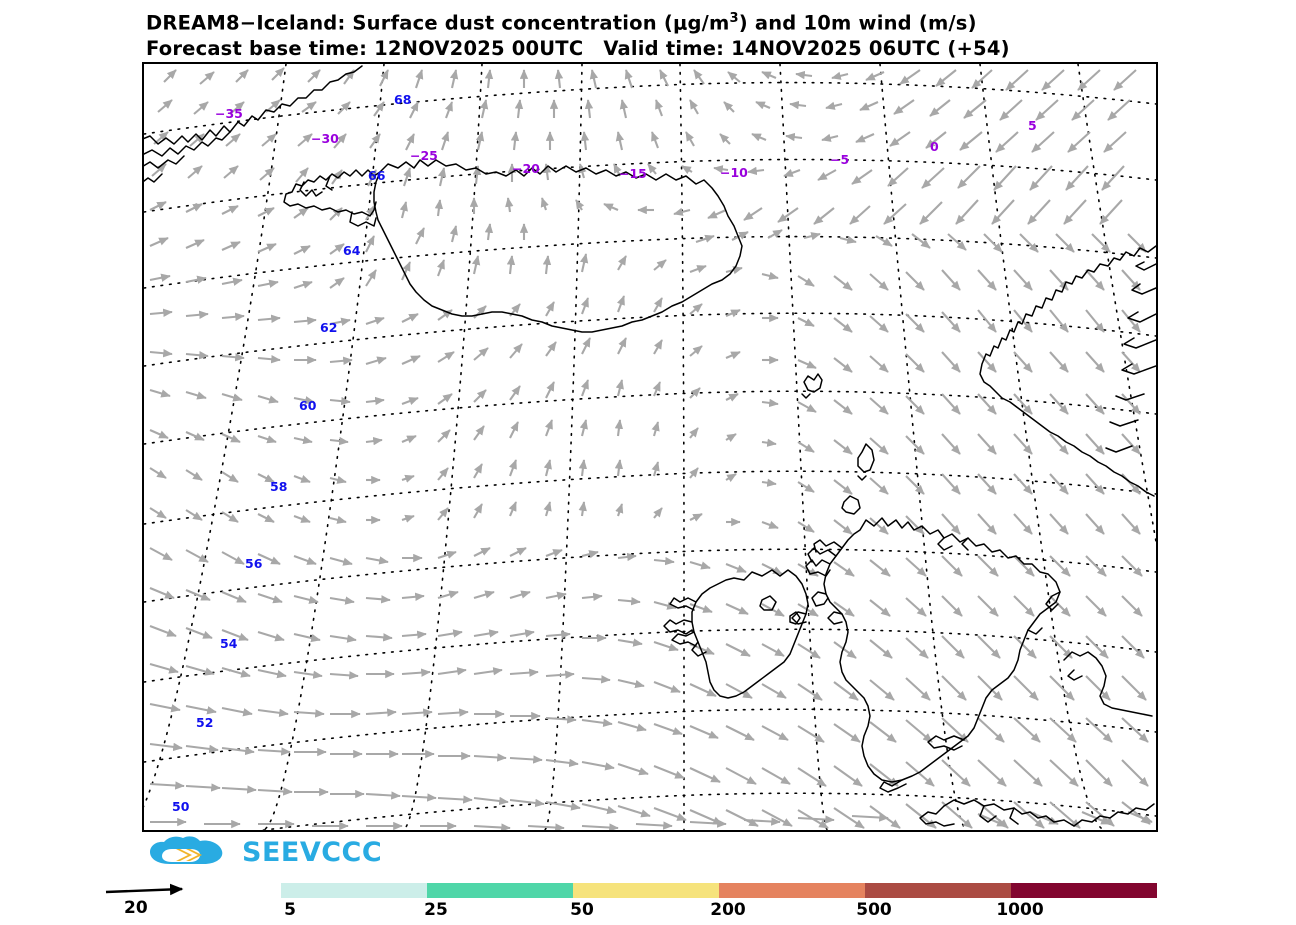 The image size is (1296, 925). What do you see at coordinates (582, 910) in the screenshot?
I see `colorbar-tick-50: 50` at bounding box center [582, 910].